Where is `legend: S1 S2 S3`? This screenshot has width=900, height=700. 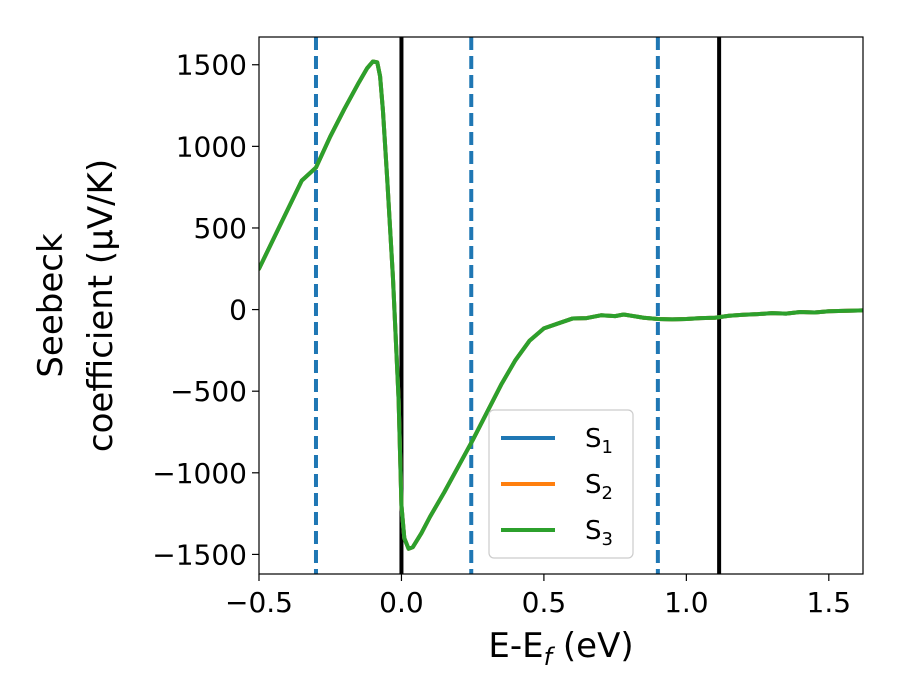 legend: S1 S2 S3 is located at coordinates (561, 484).